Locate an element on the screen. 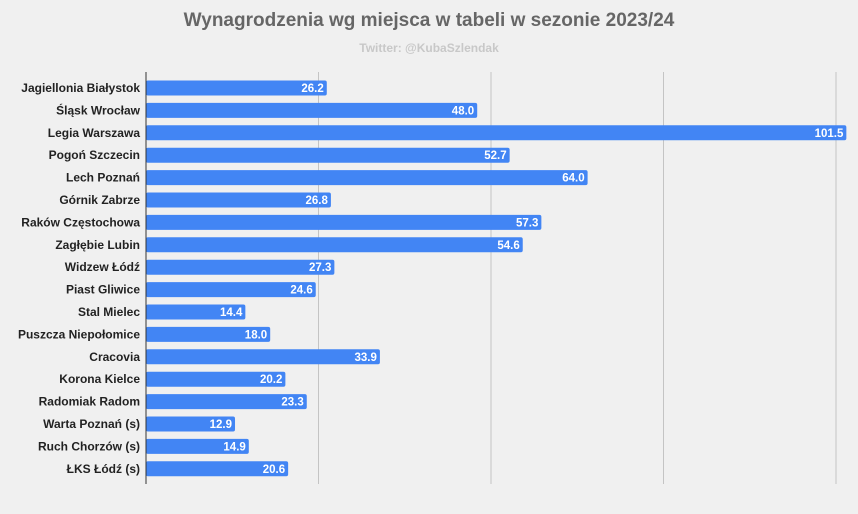  category-label: Warta Poznań (s) is located at coordinates (91, 424).